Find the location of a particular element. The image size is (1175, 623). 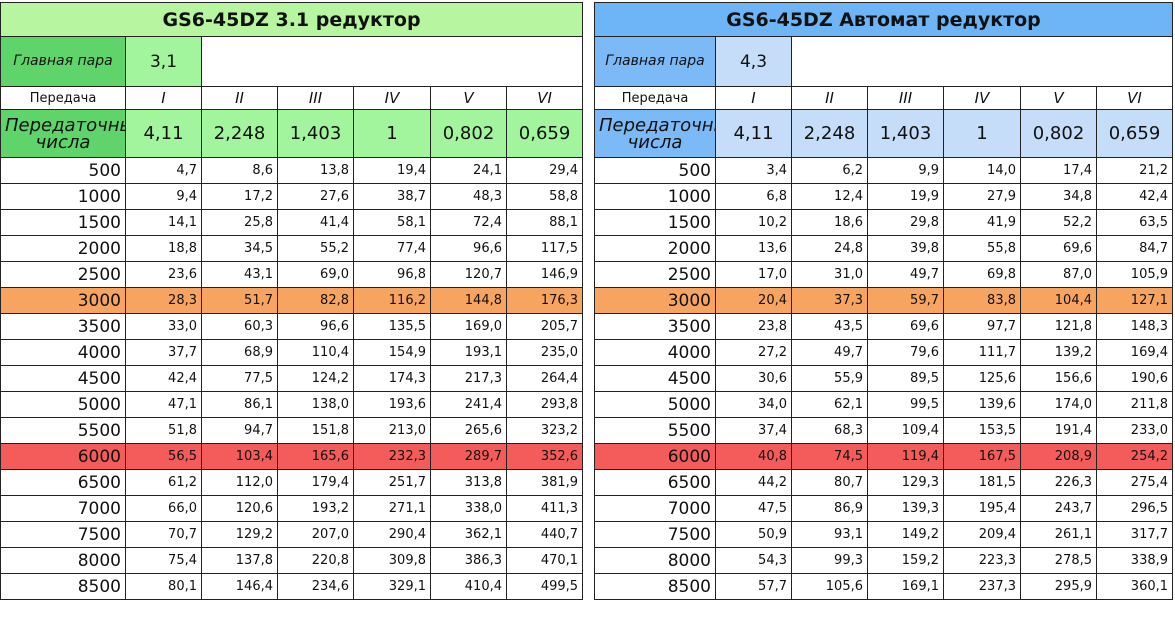

speed: 99,3 is located at coordinates (829, 560).